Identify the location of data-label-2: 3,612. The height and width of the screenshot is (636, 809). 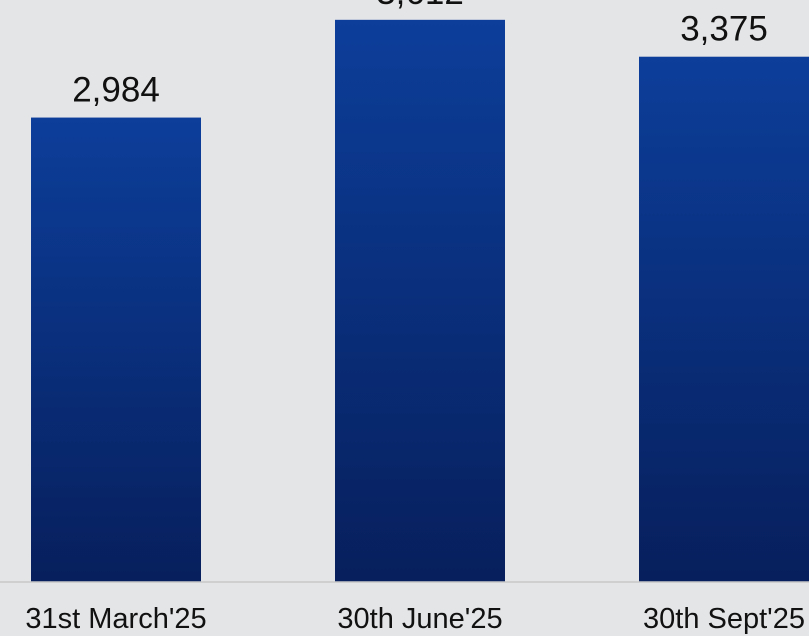
(420, 6).